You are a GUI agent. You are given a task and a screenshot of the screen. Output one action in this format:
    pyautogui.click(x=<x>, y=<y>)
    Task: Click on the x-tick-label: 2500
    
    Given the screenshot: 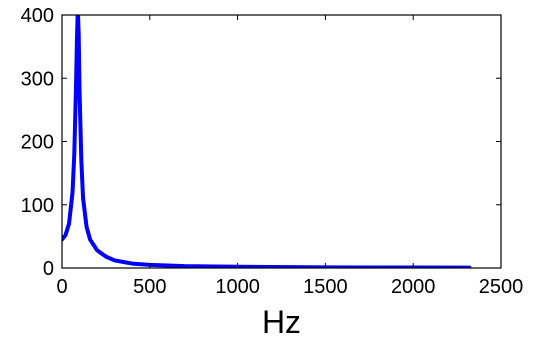 What is the action you would take?
    pyautogui.click(x=501, y=287)
    